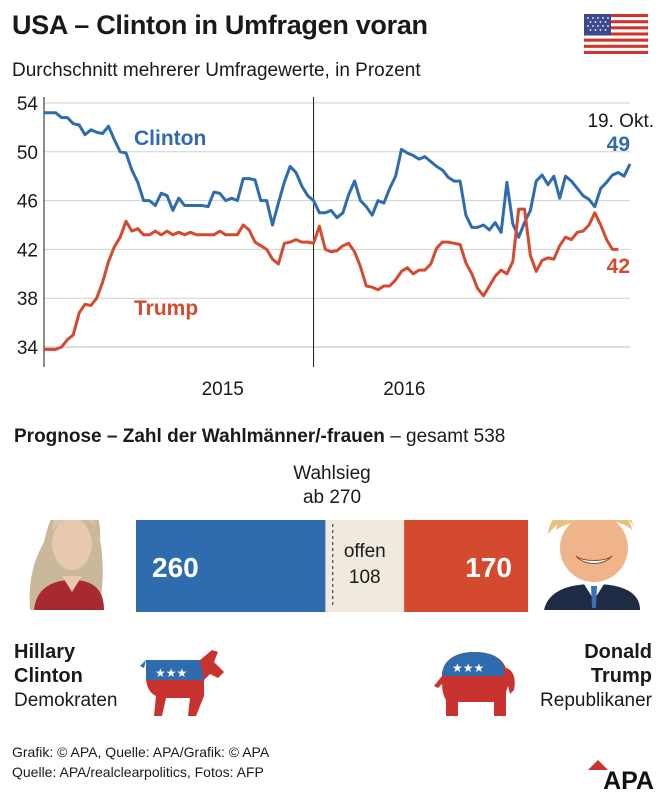  I want to click on apa-logo-text: APA, so click(628, 778).